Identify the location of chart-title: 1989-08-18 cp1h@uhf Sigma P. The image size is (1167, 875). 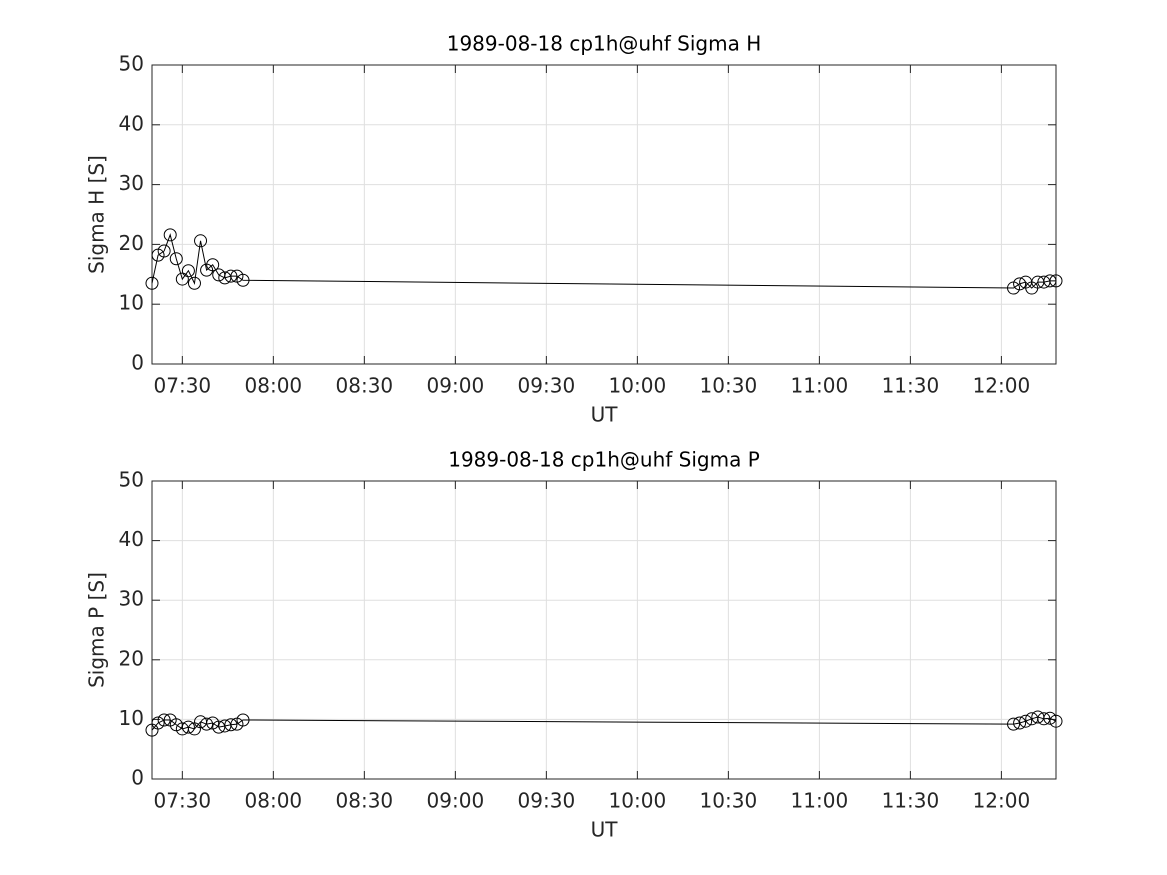
(604, 460).